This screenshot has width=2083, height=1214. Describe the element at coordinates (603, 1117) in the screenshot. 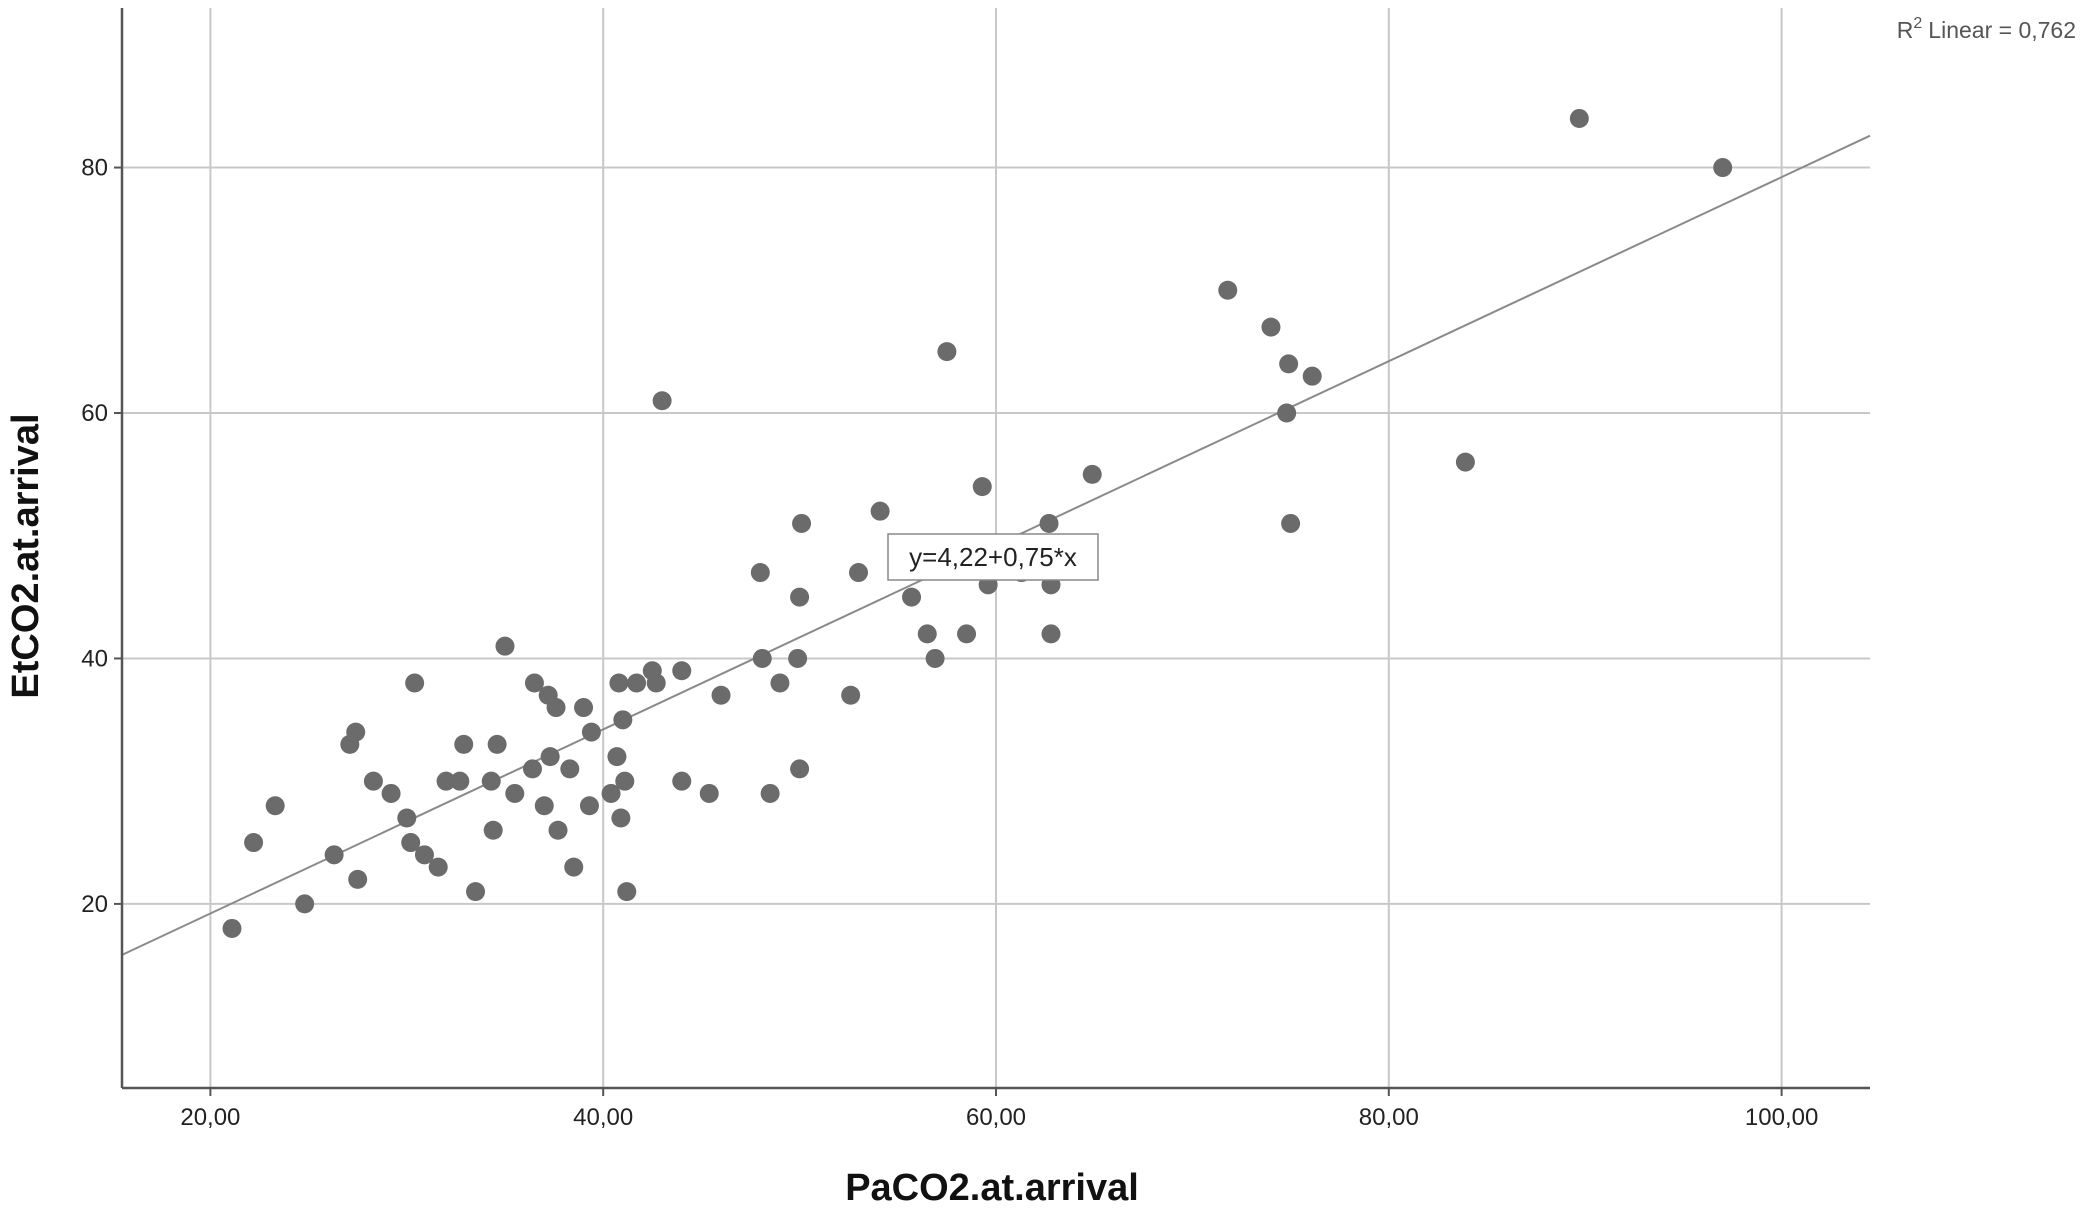

I see `x-tick-label: 40,00` at that location.